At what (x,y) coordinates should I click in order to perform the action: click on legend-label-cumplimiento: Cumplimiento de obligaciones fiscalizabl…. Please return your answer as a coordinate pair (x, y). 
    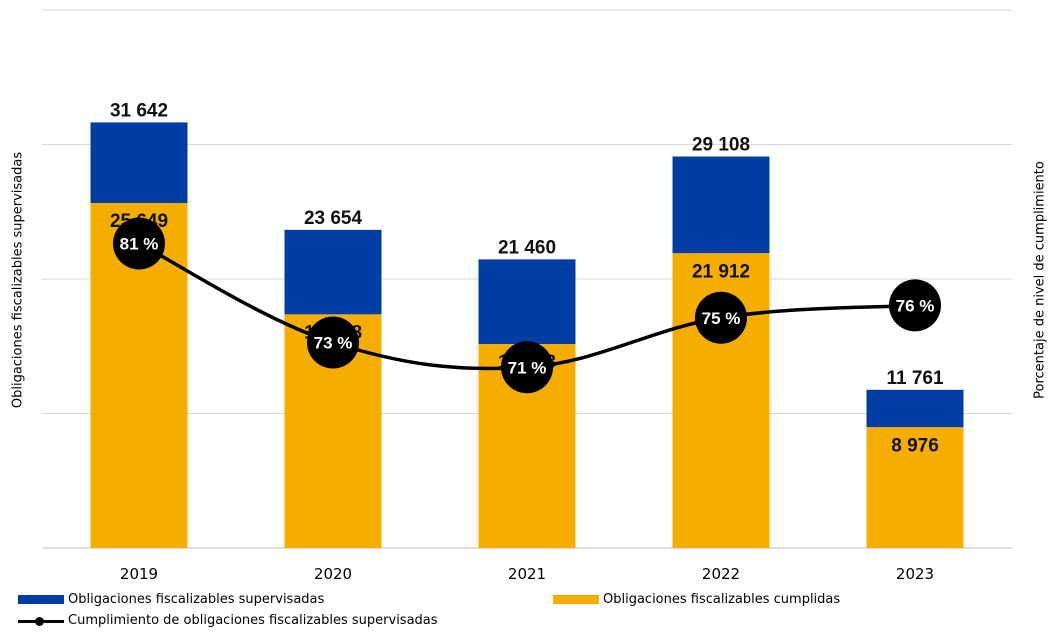
    Looking at the image, I should click on (253, 620).